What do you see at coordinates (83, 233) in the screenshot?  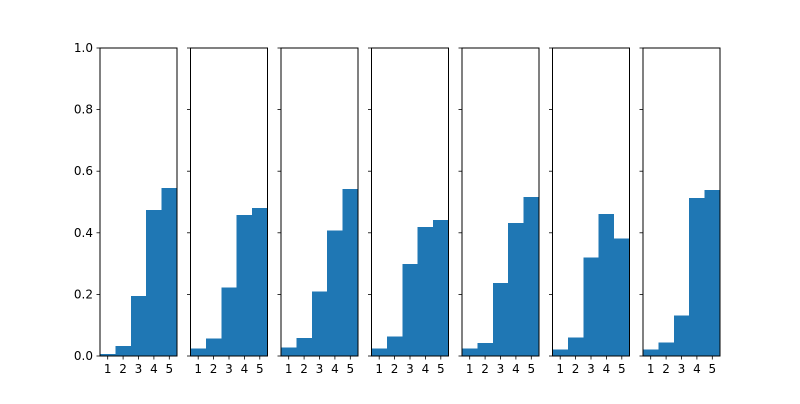 I see `y-tick-label: 0.4` at bounding box center [83, 233].